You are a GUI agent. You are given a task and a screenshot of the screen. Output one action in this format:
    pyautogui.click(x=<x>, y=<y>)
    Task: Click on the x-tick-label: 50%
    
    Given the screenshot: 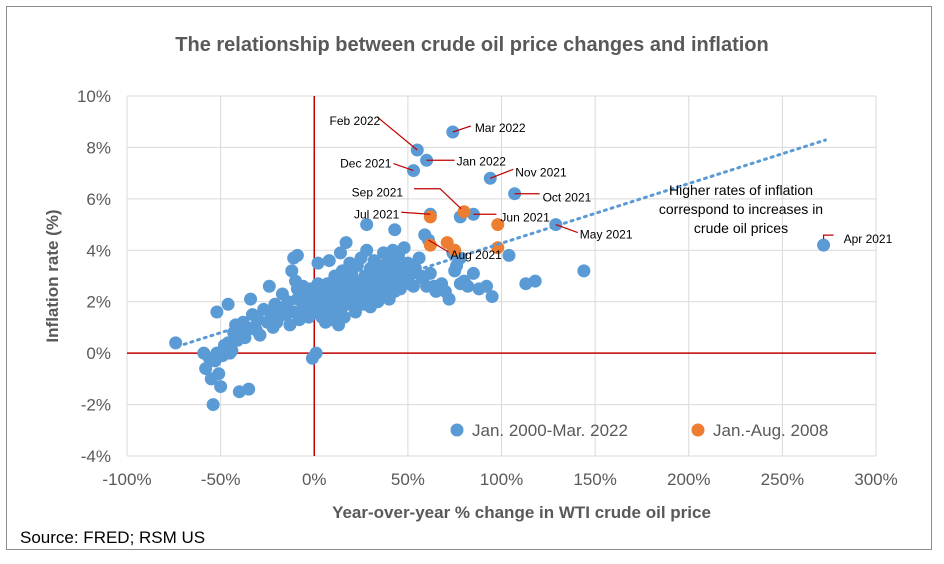 What is the action you would take?
    pyautogui.click(x=408, y=479)
    